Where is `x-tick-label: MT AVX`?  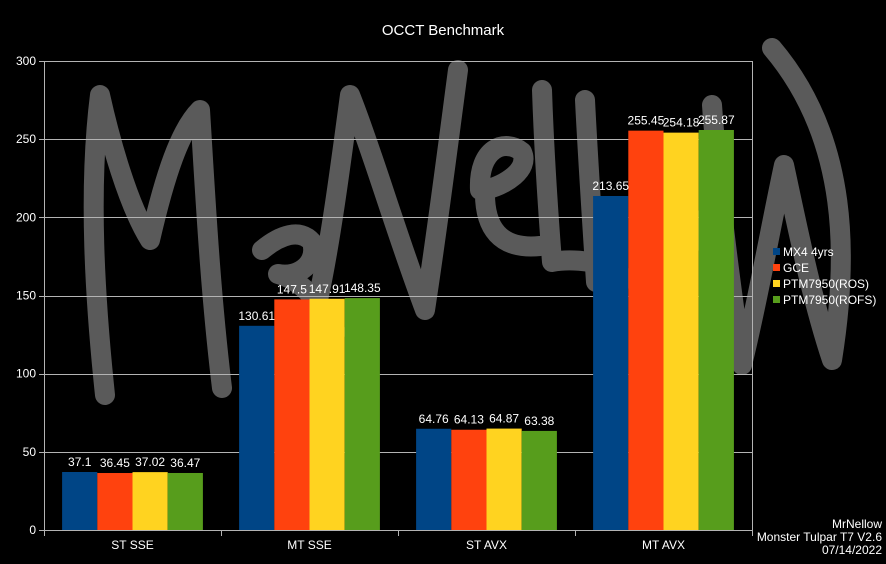 x-tick-label: MT AVX is located at coordinates (663, 545).